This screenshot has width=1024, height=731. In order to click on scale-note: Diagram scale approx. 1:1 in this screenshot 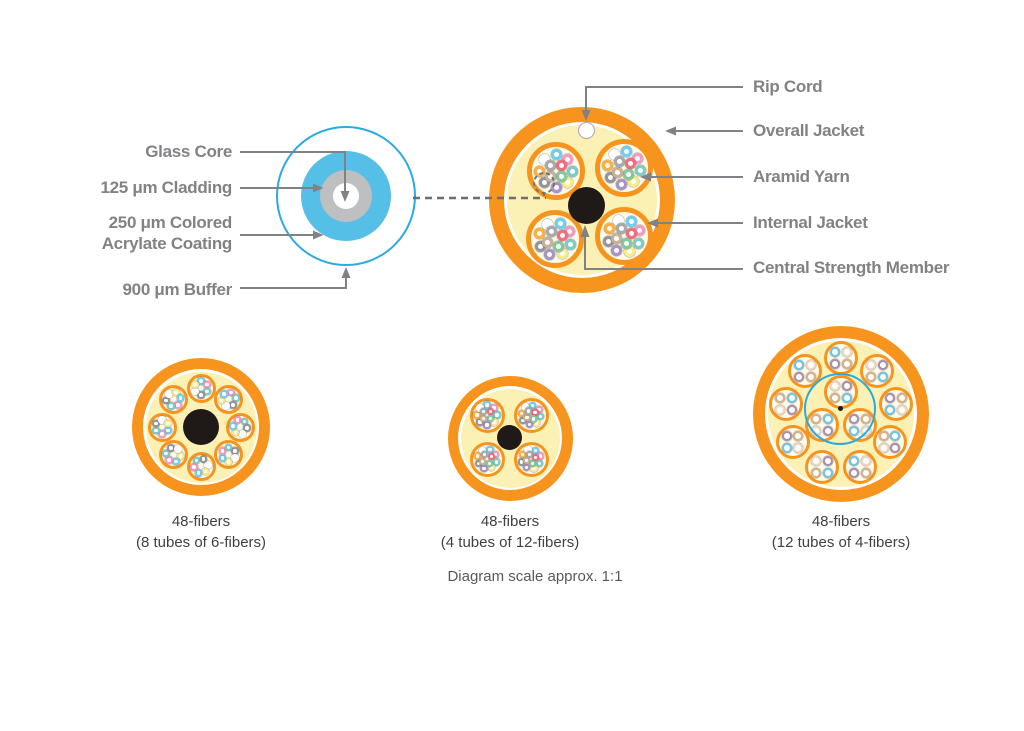, I will do `click(535, 576)`.